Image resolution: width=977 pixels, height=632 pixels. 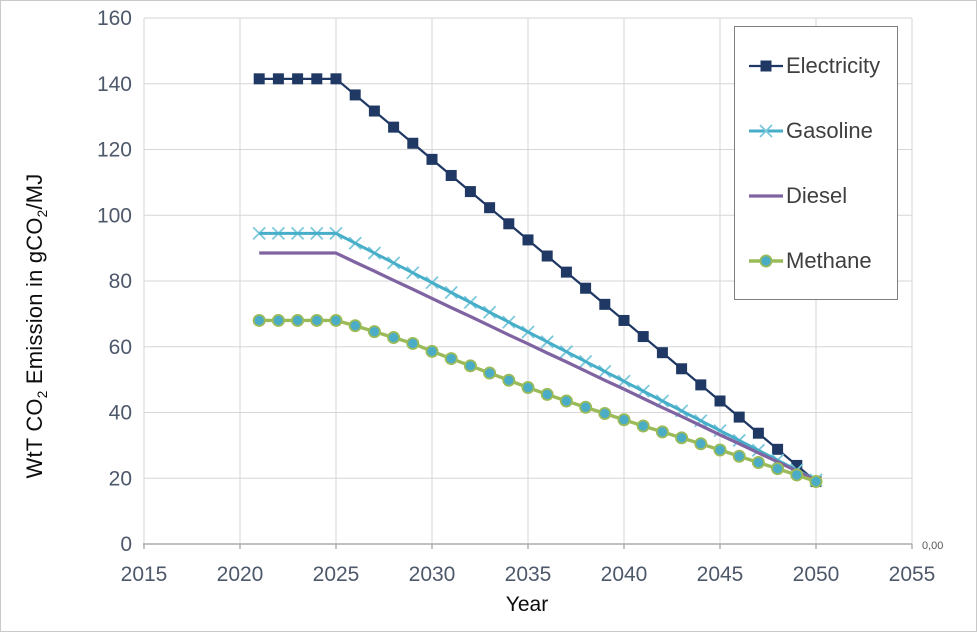 What do you see at coordinates (114, 18) in the screenshot?
I see `y-tick-label: 160` at bounding box center [114, 18].